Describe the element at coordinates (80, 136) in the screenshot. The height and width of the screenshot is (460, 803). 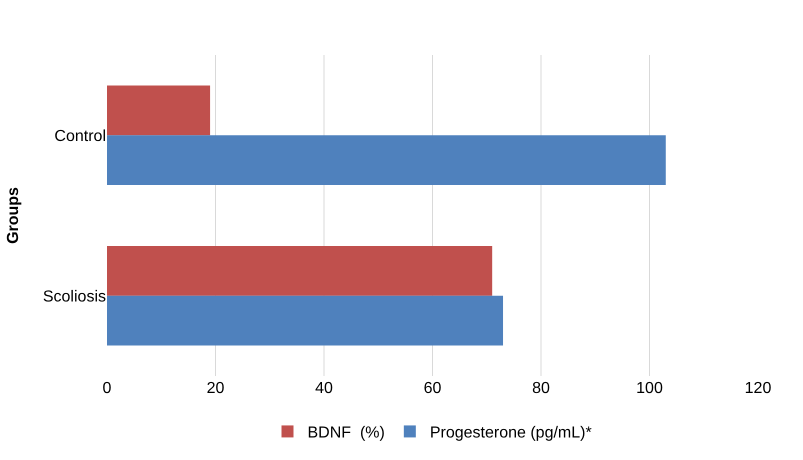
I see `y-tick-label: Control` at that location.